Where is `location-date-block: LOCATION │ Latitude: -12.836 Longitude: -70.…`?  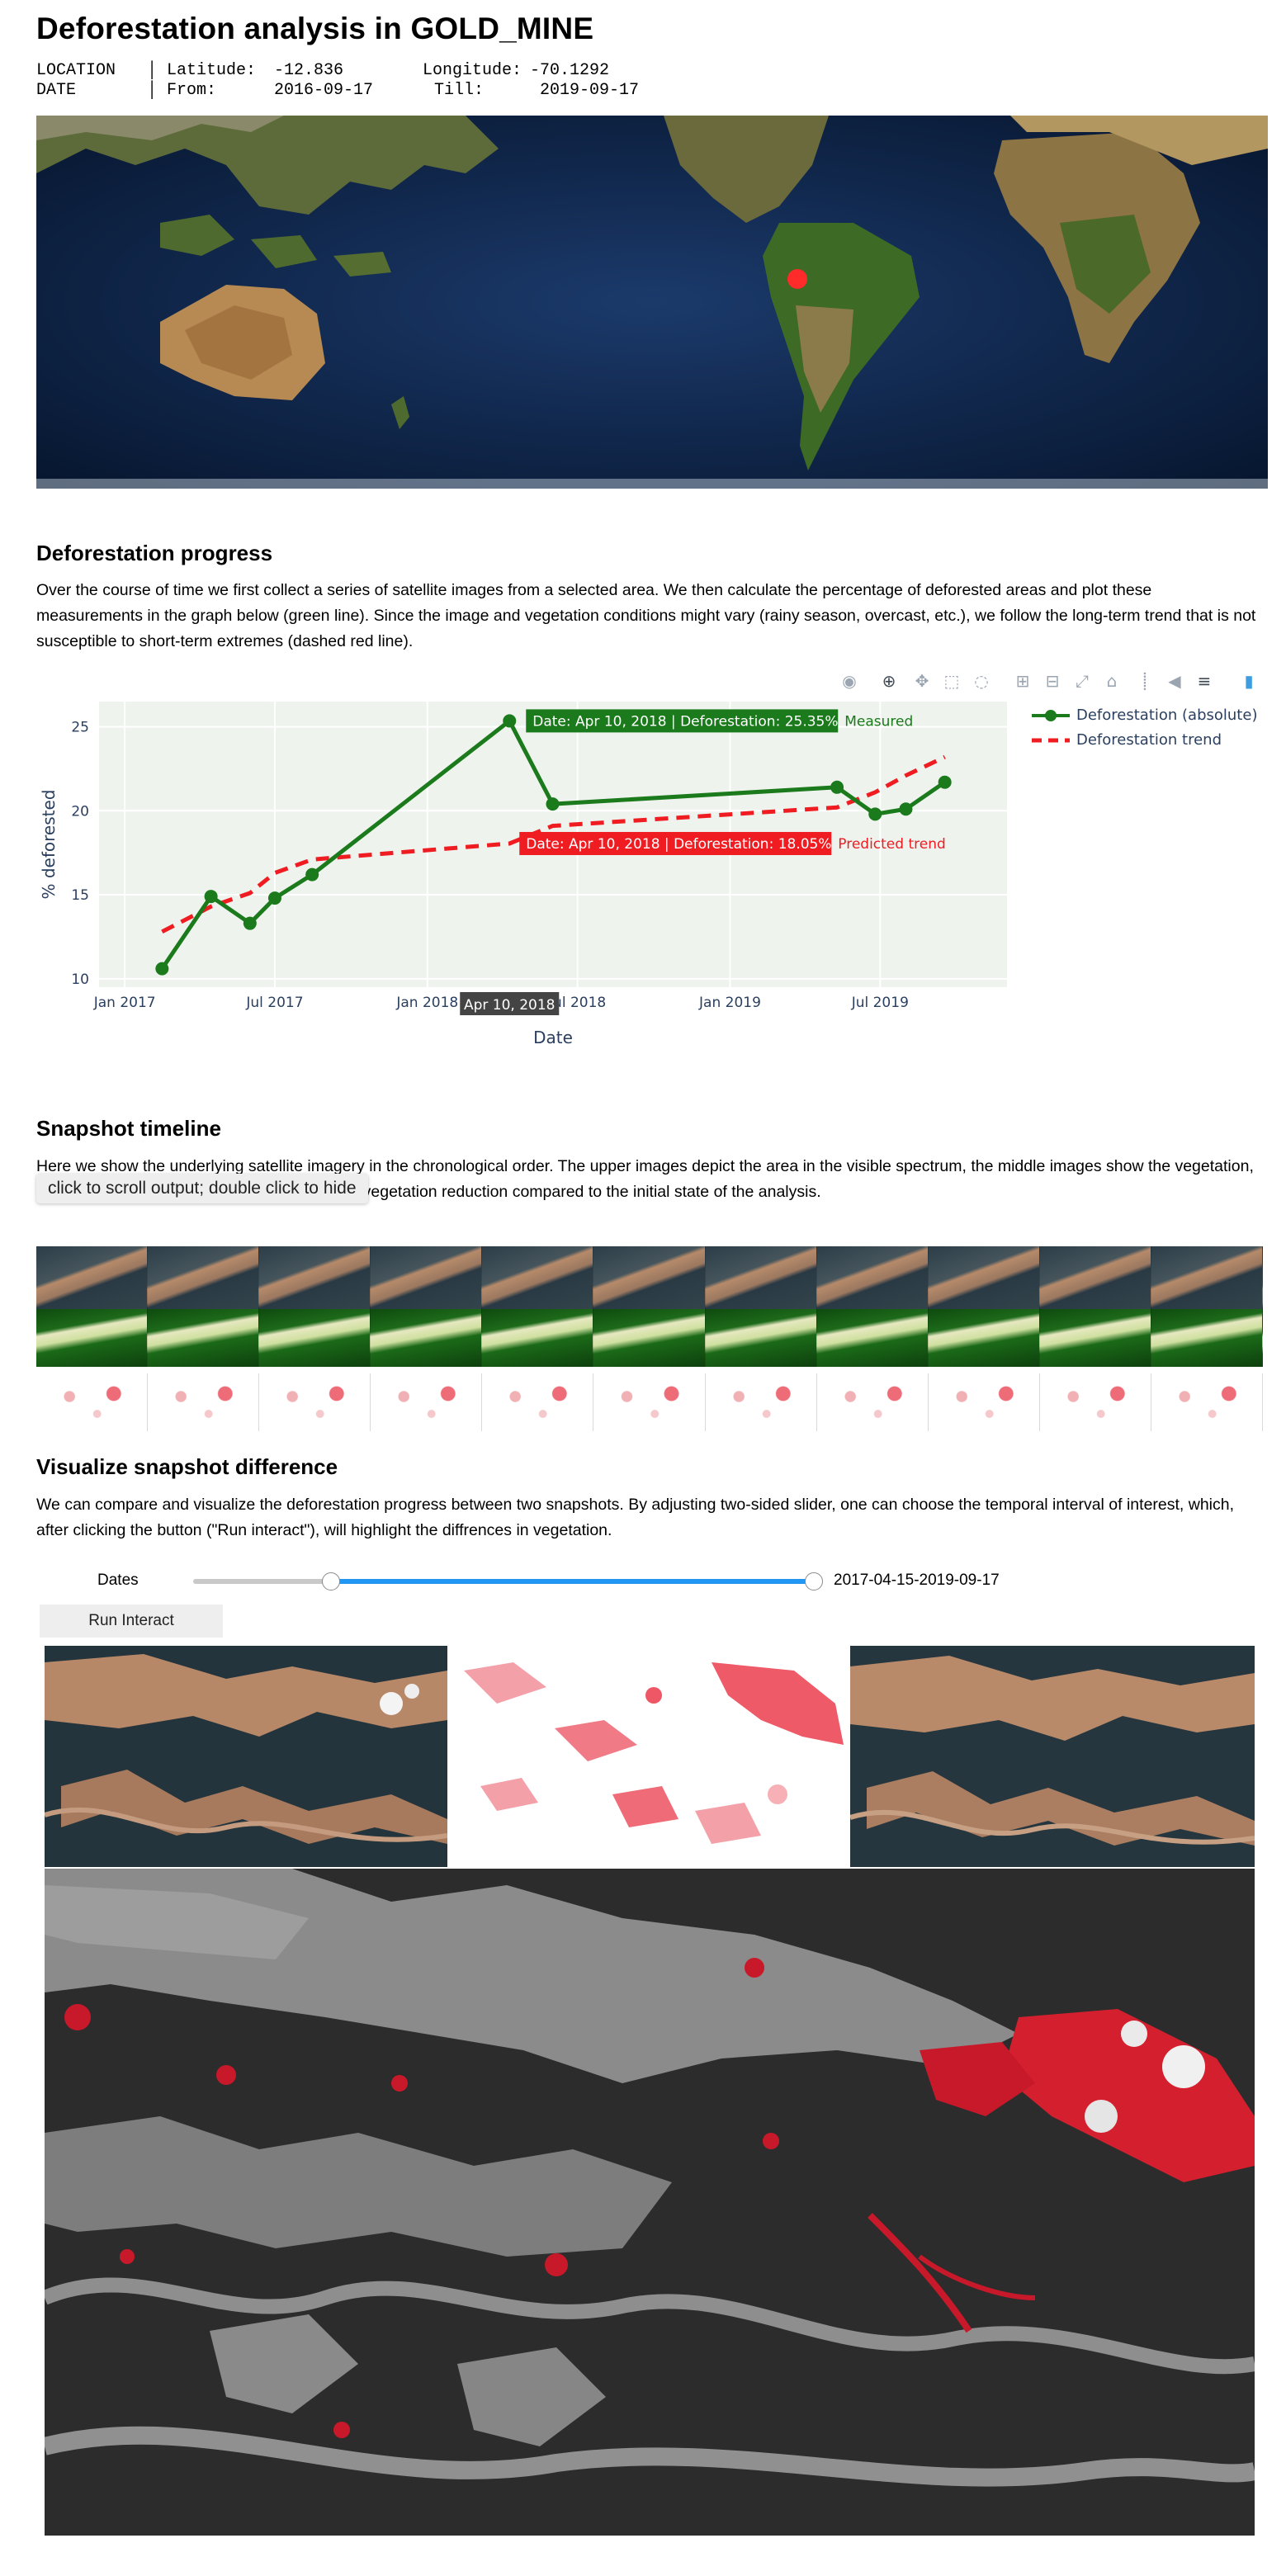
location-date-block: LOCATION │ Latitude: -12.836 Longitude: -70.… is located at coordinates (338, 80).